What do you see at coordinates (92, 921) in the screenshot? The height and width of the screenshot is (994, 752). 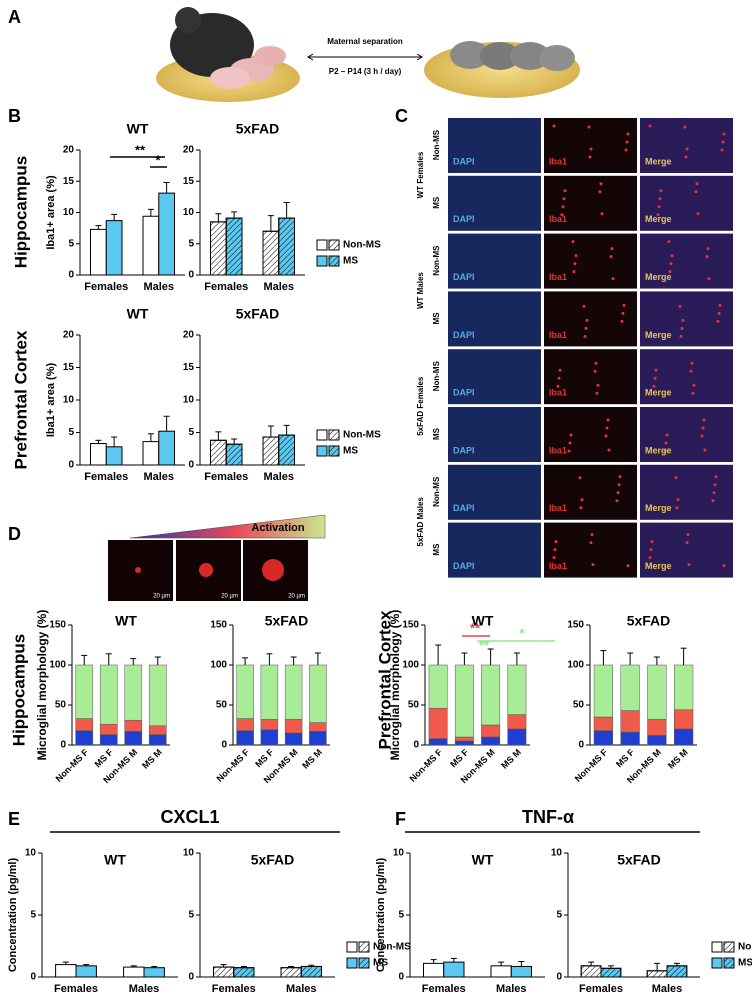 I see `chart: 0 5 10 WT Concentration (pg/ml) Females Males` at bounding box center [92, 921].